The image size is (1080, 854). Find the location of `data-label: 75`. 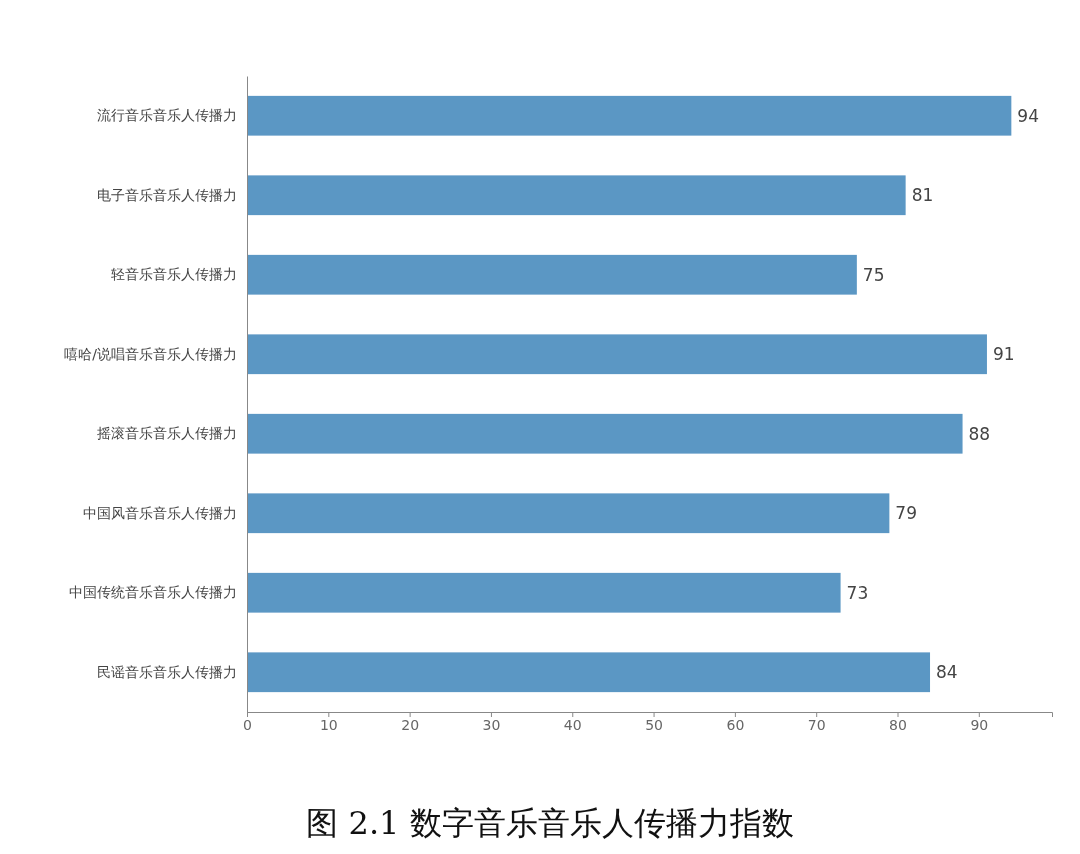

data-label: 75 is located at coordinates (873, 274).